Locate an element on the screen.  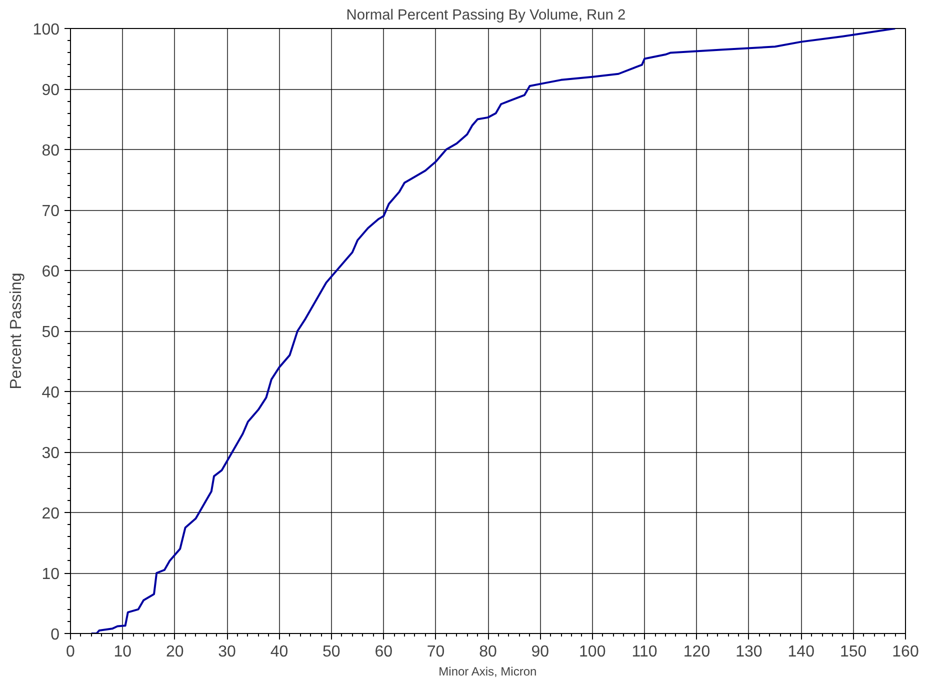
y-tick-label: 0 is located at coordinates (55, 635).